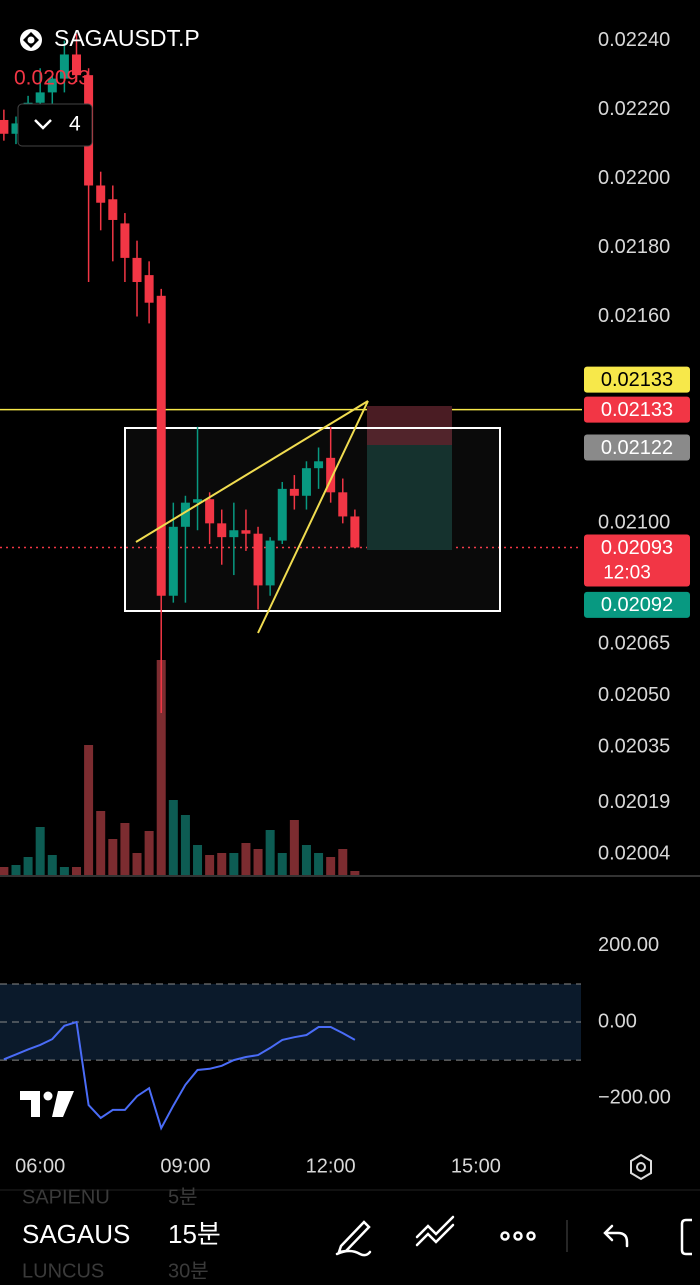 The height and width of the screenshot is (1285, 700). Describe the element at coordinates (183, 1197) in the screenshot. I see `prev-interval: 5분` at that location.